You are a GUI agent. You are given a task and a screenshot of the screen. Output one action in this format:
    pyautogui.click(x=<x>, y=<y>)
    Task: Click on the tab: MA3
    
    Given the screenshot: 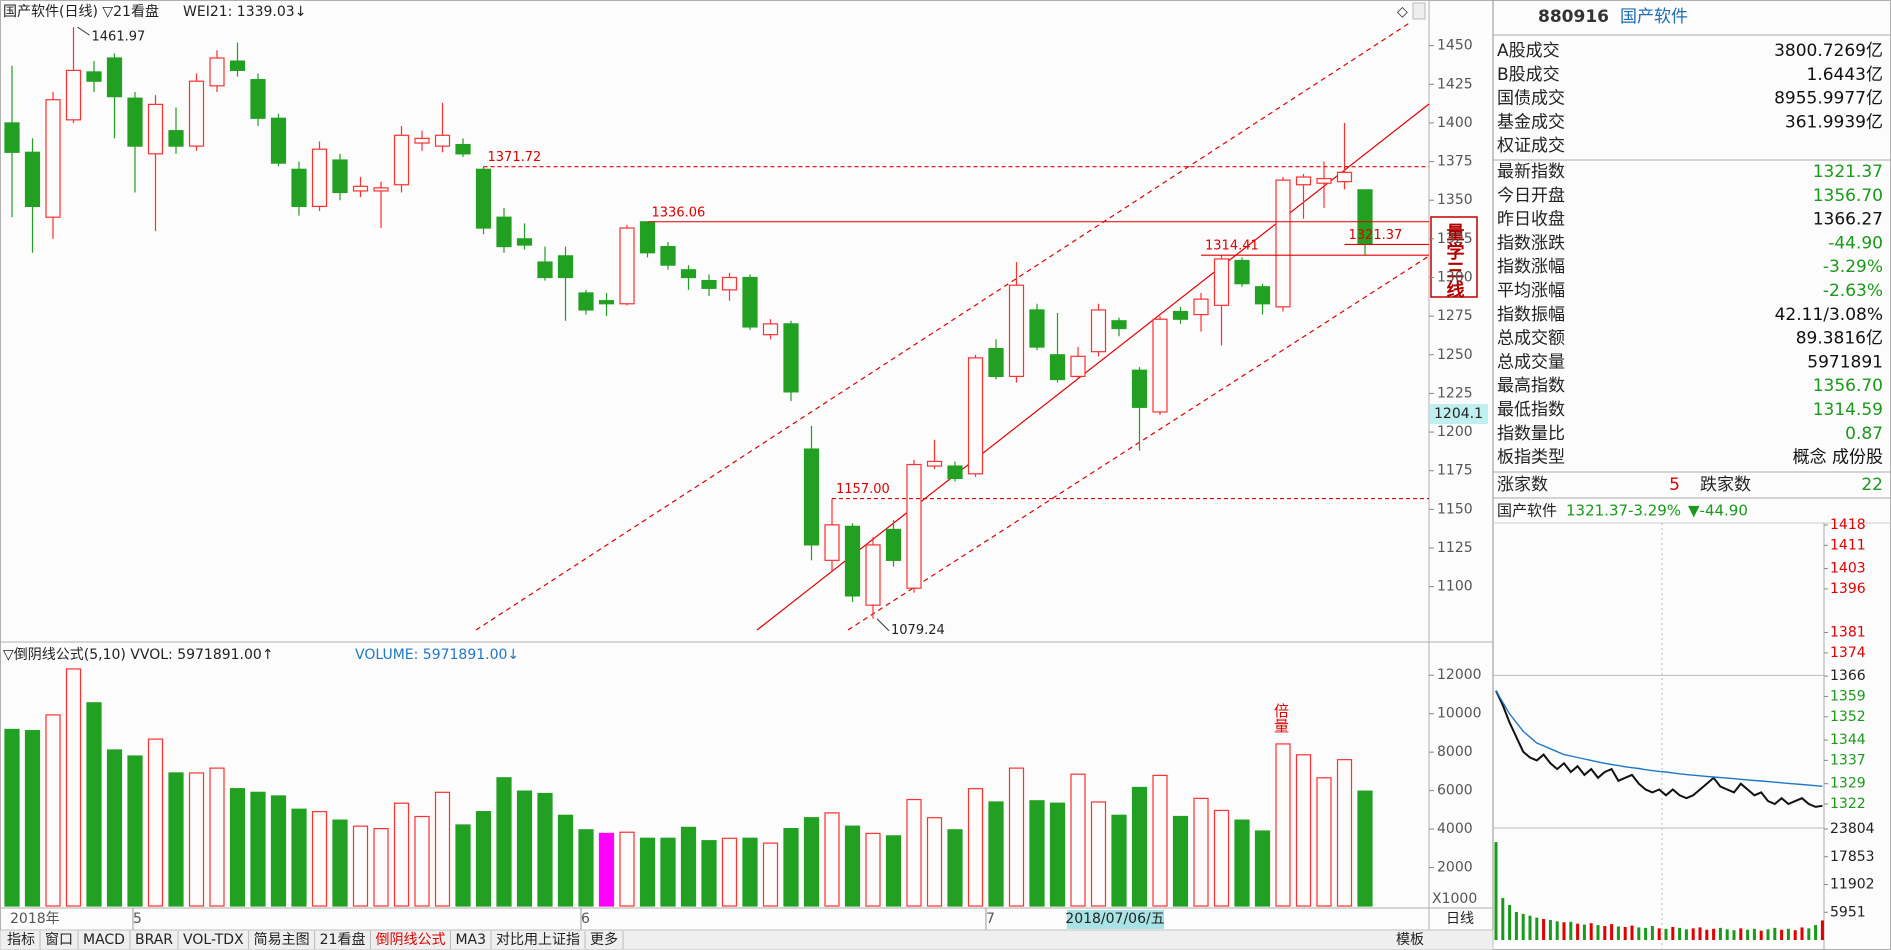 What is the action you would take?
    pyautogui.click(x=470, y=940)
    